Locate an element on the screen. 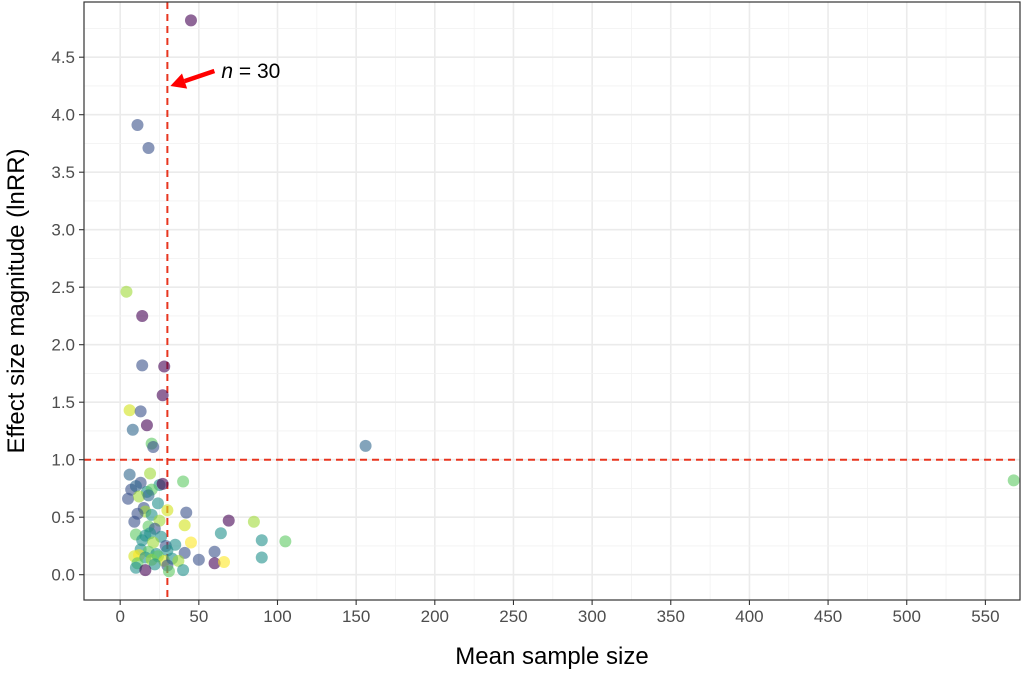 The height and width of the screenshot is (673, 1024). n30-annotation: n = 30 is located at coordinates (225, 74).